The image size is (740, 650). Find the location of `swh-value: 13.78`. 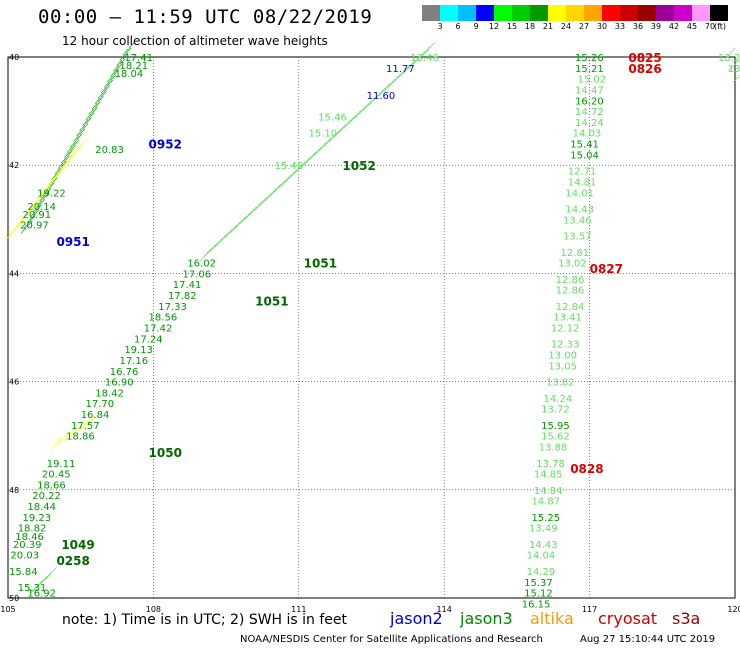

swh-value: 13.78 is located at coordinates (550, 464).